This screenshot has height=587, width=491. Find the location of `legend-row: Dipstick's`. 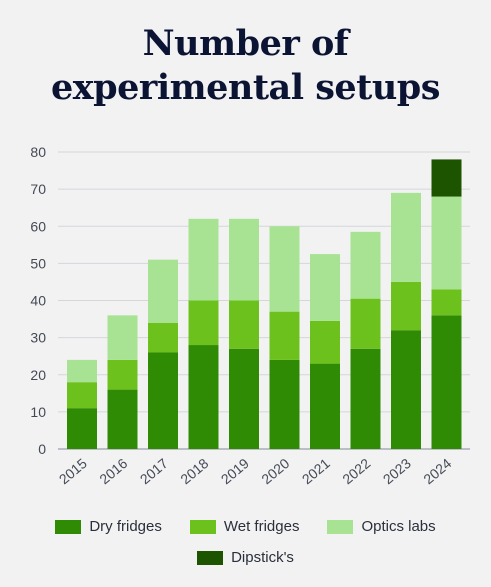

legend-row: Dipstick's is located at coordinates (245, 557).